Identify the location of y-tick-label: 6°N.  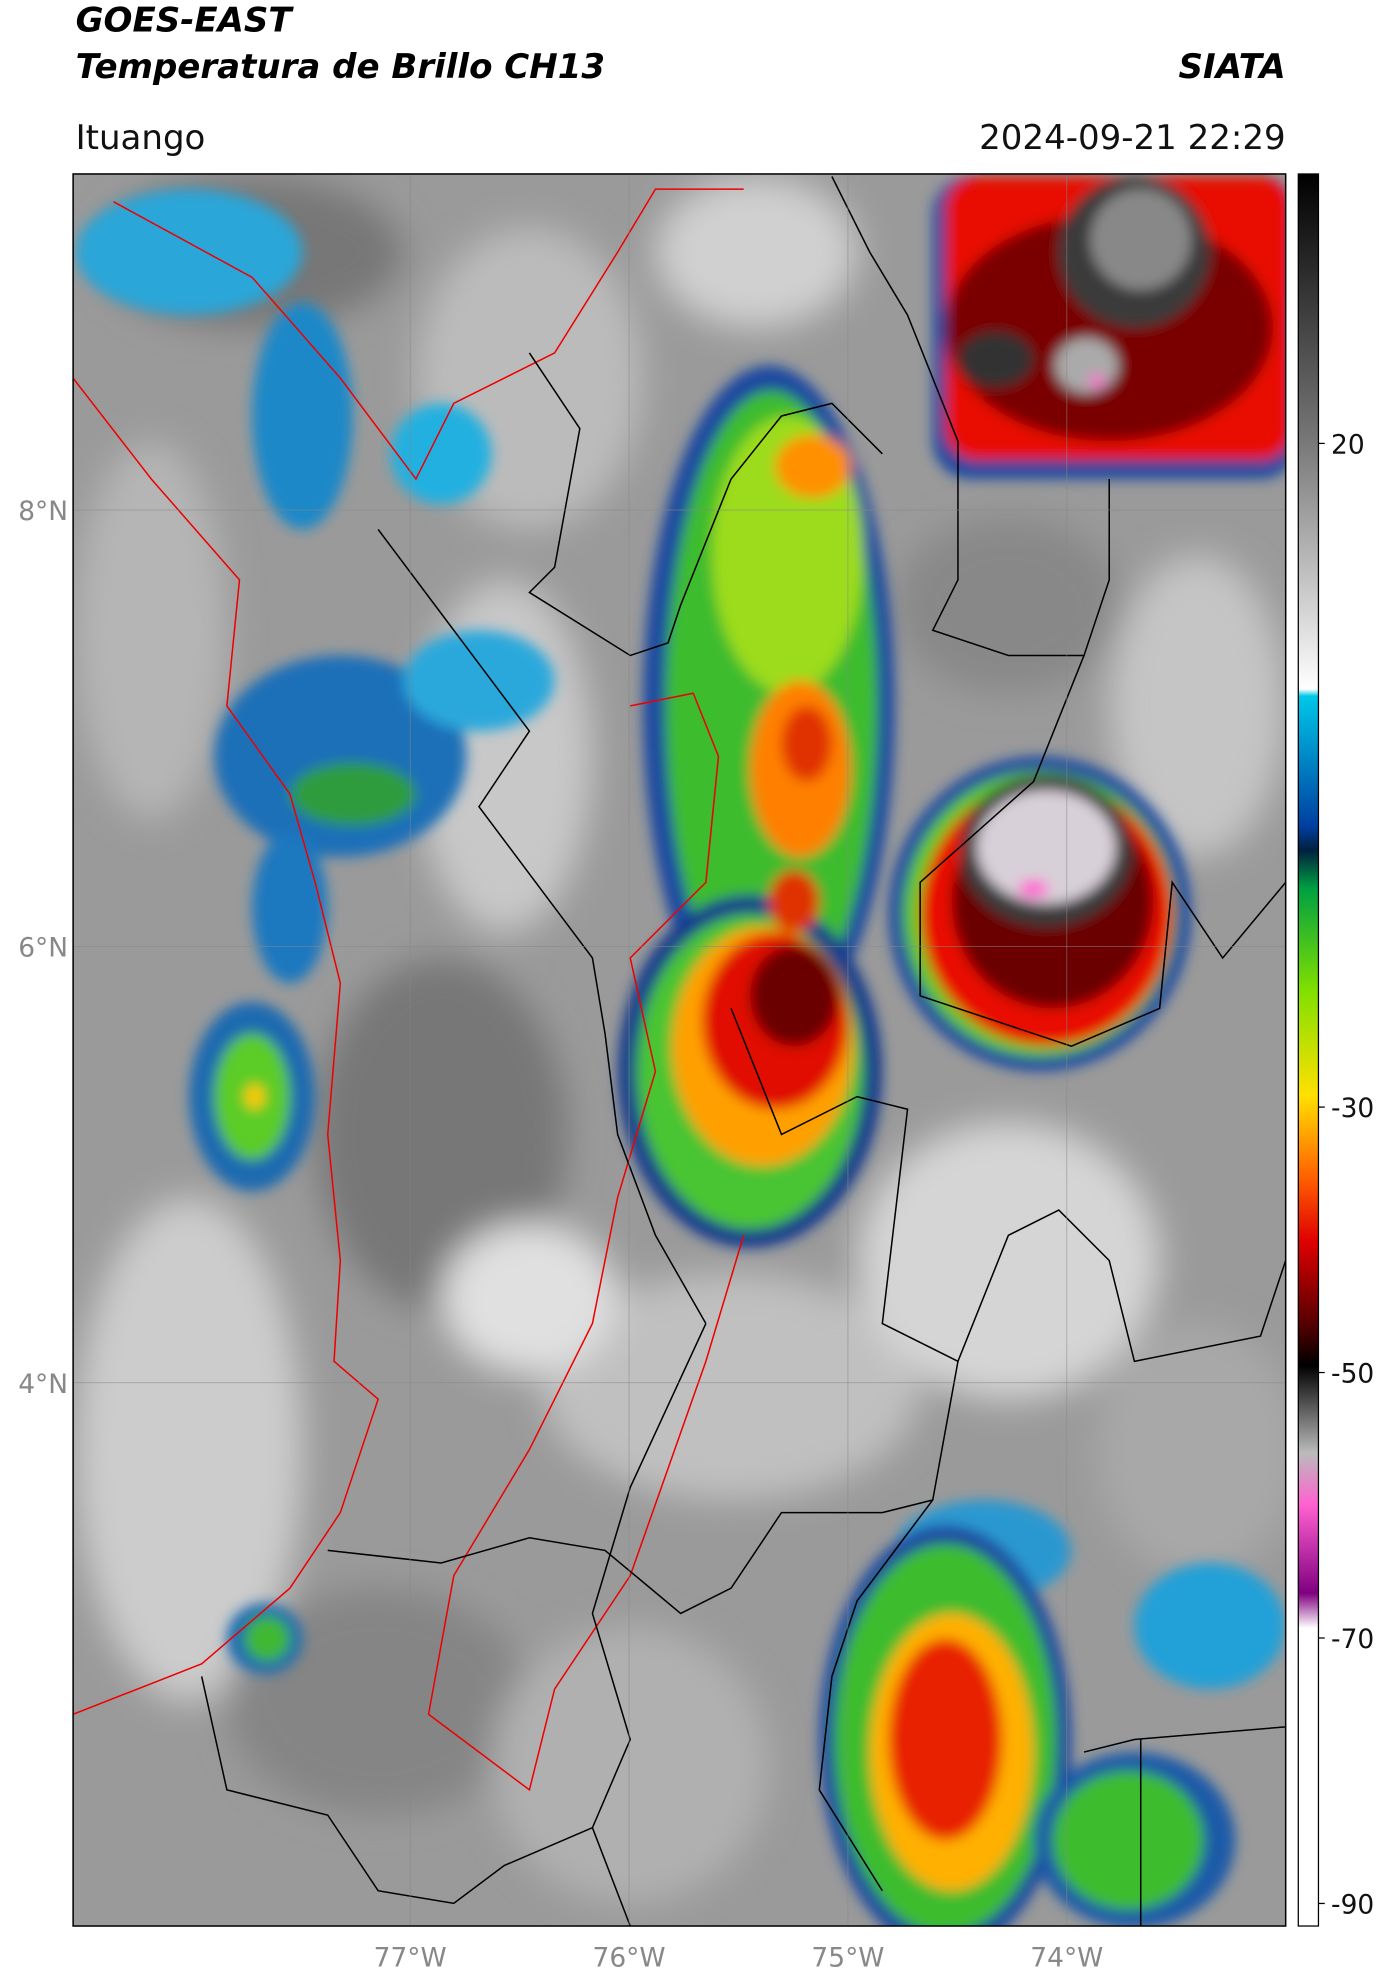
(43, 947).